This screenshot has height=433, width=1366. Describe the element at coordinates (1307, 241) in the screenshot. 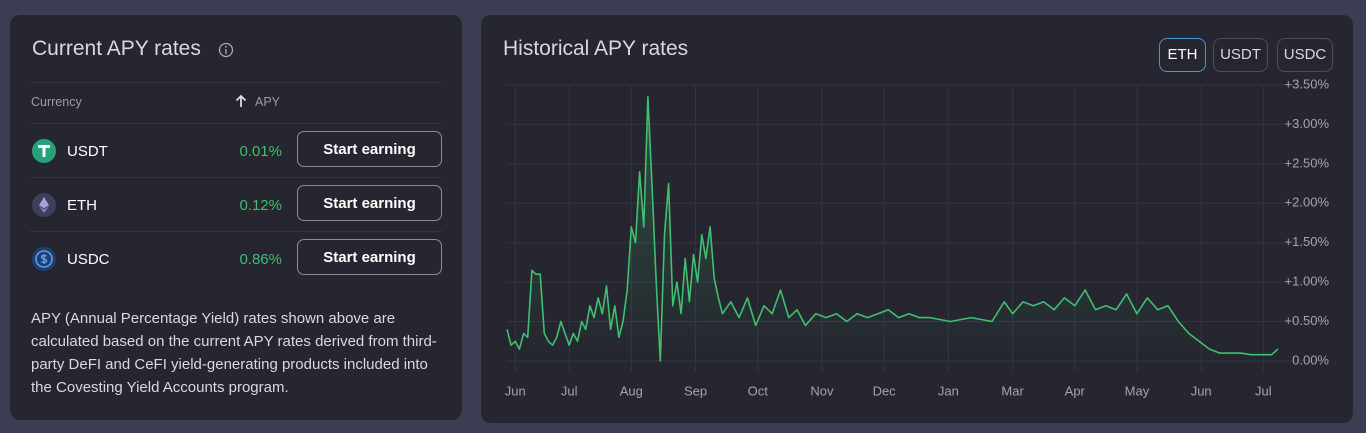

I see `y-tick-label: +1.50%` at that location.